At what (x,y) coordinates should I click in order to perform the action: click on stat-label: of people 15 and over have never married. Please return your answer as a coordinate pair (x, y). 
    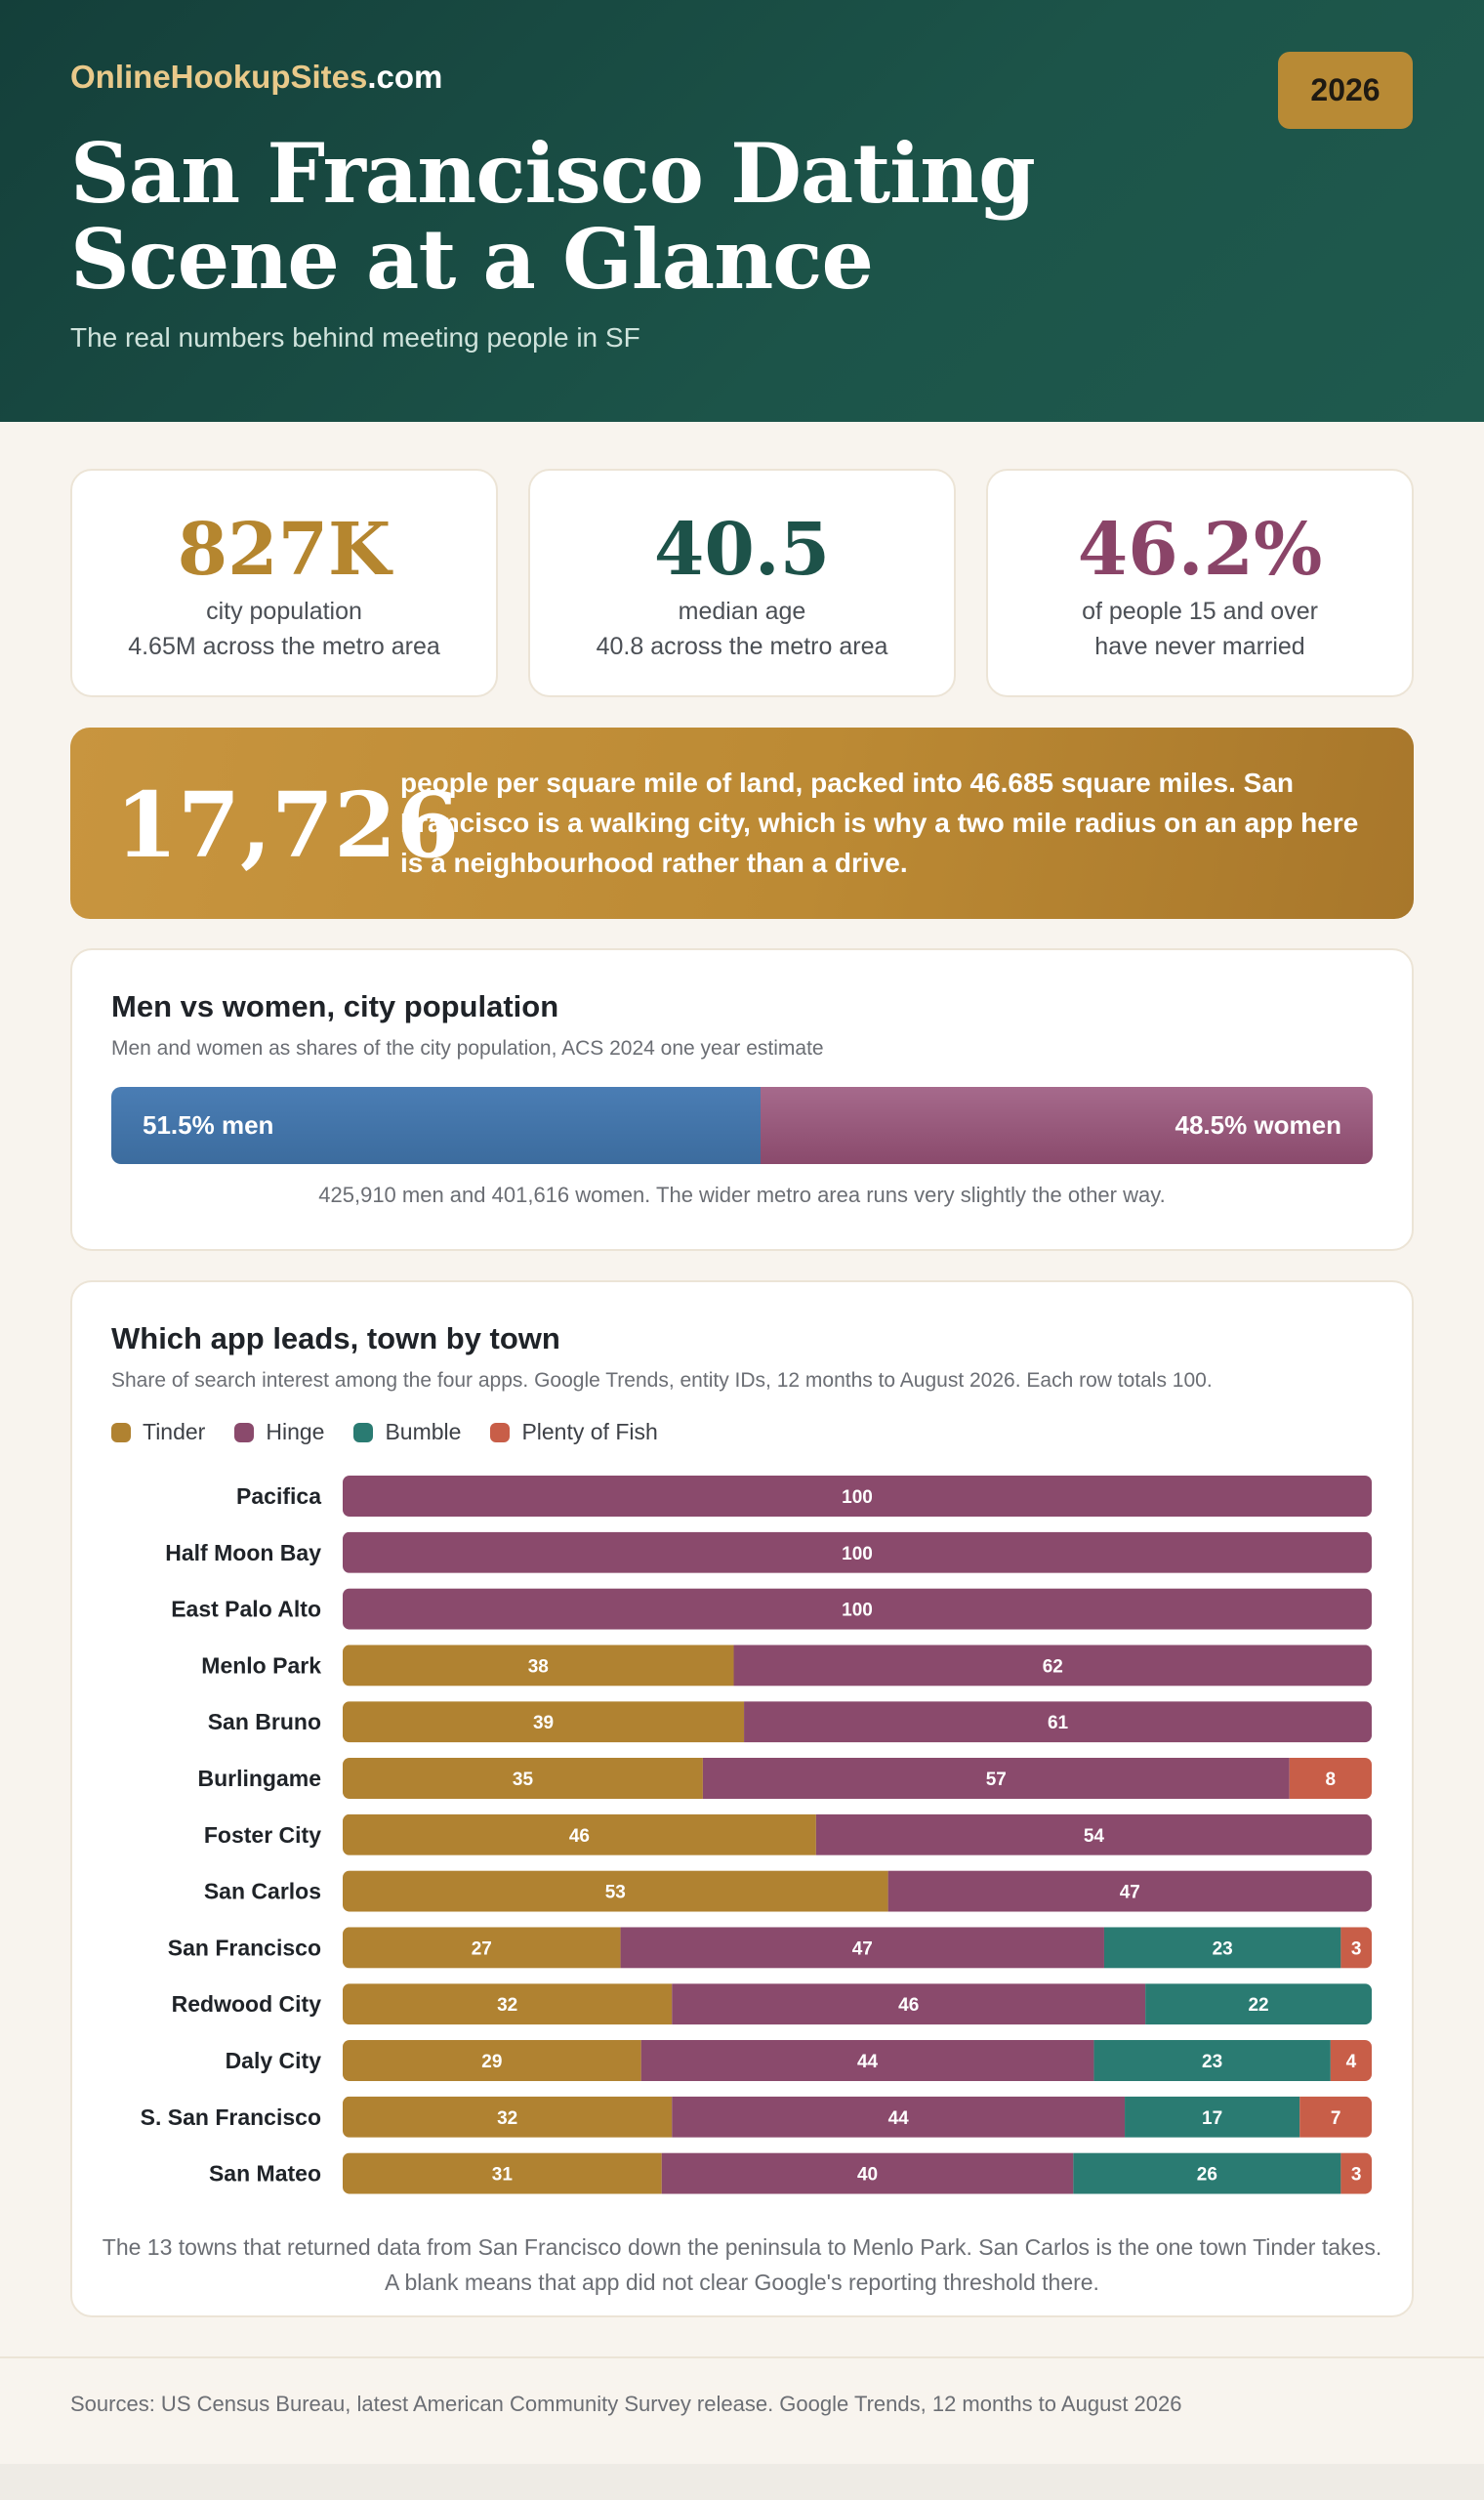
    Looking at the image, I should click on (1200, 629).